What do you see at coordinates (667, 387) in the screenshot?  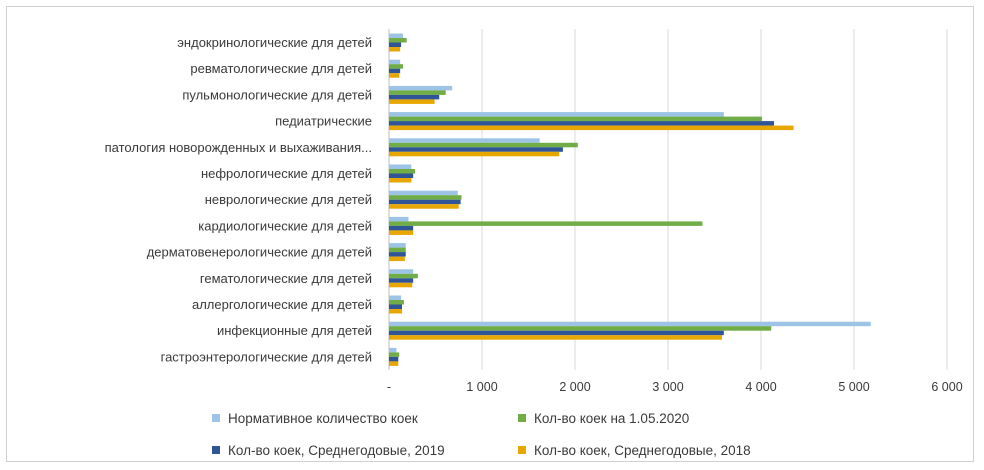 I see `x-tick-label: 3 000` at bounding box center [667, 387].